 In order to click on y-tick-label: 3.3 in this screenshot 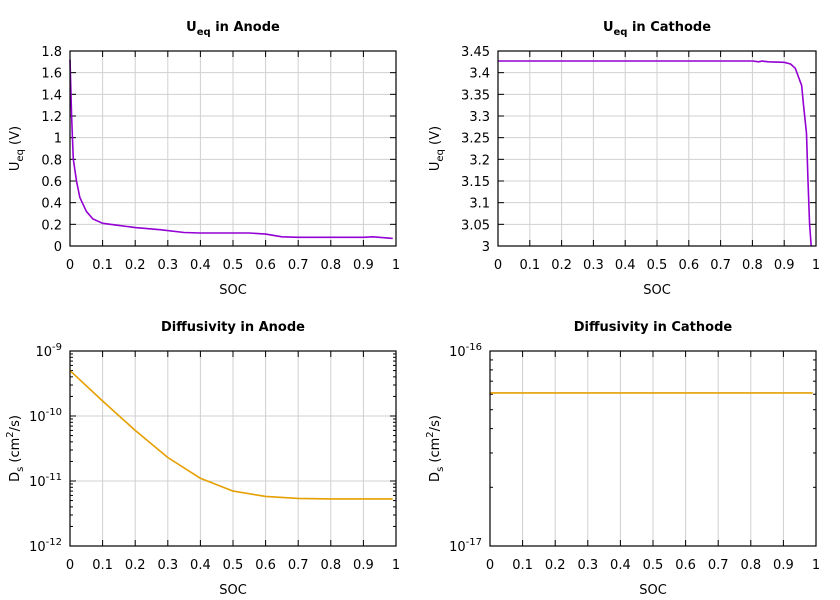, I will do `click(479, 117)`.